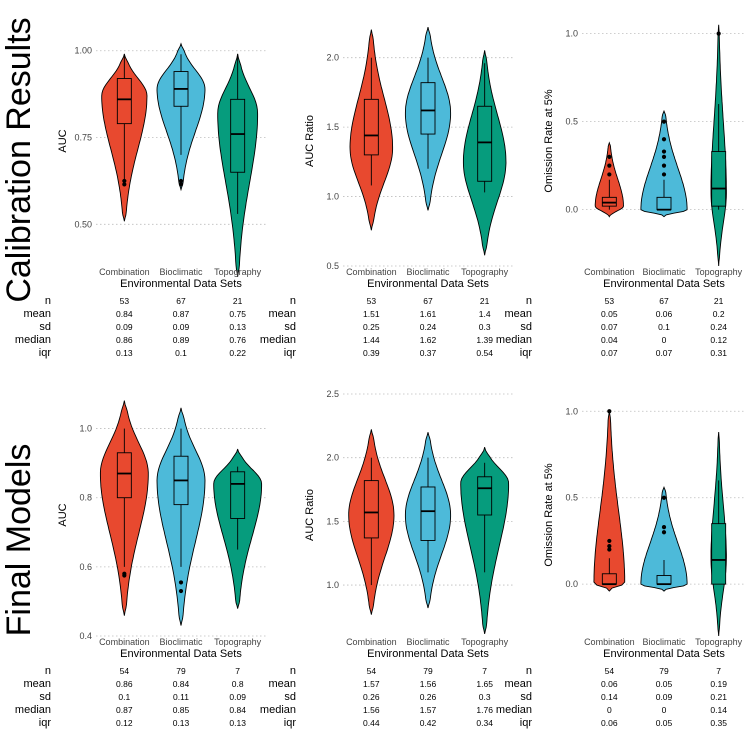 Image resolution: width=746 pixels, height=754 pixels. I want to click on stat-value-median: 0, so click(664, 340).